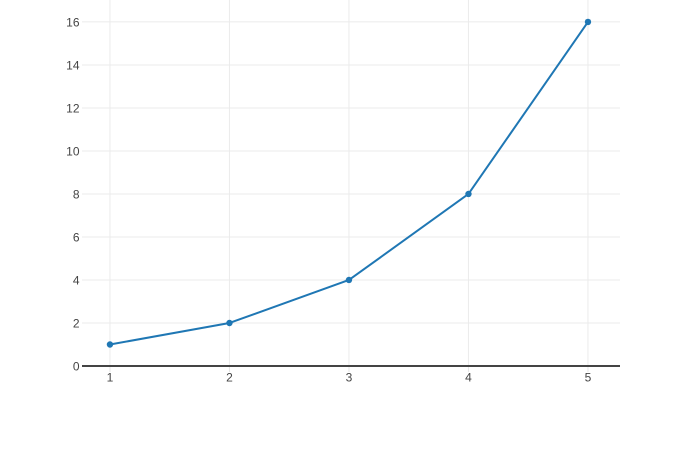 The image size is (700, 450). I want to click on y-tick-label: 14, so click(73, 65).